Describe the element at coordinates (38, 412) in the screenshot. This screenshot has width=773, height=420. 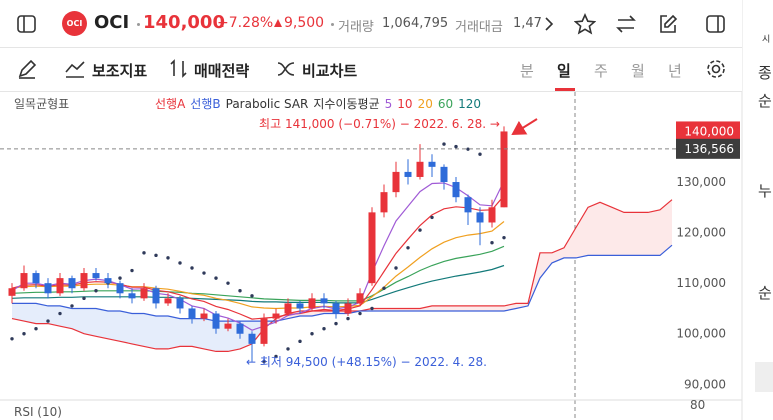
I see `rsi-title: RSI (10)` at that location.